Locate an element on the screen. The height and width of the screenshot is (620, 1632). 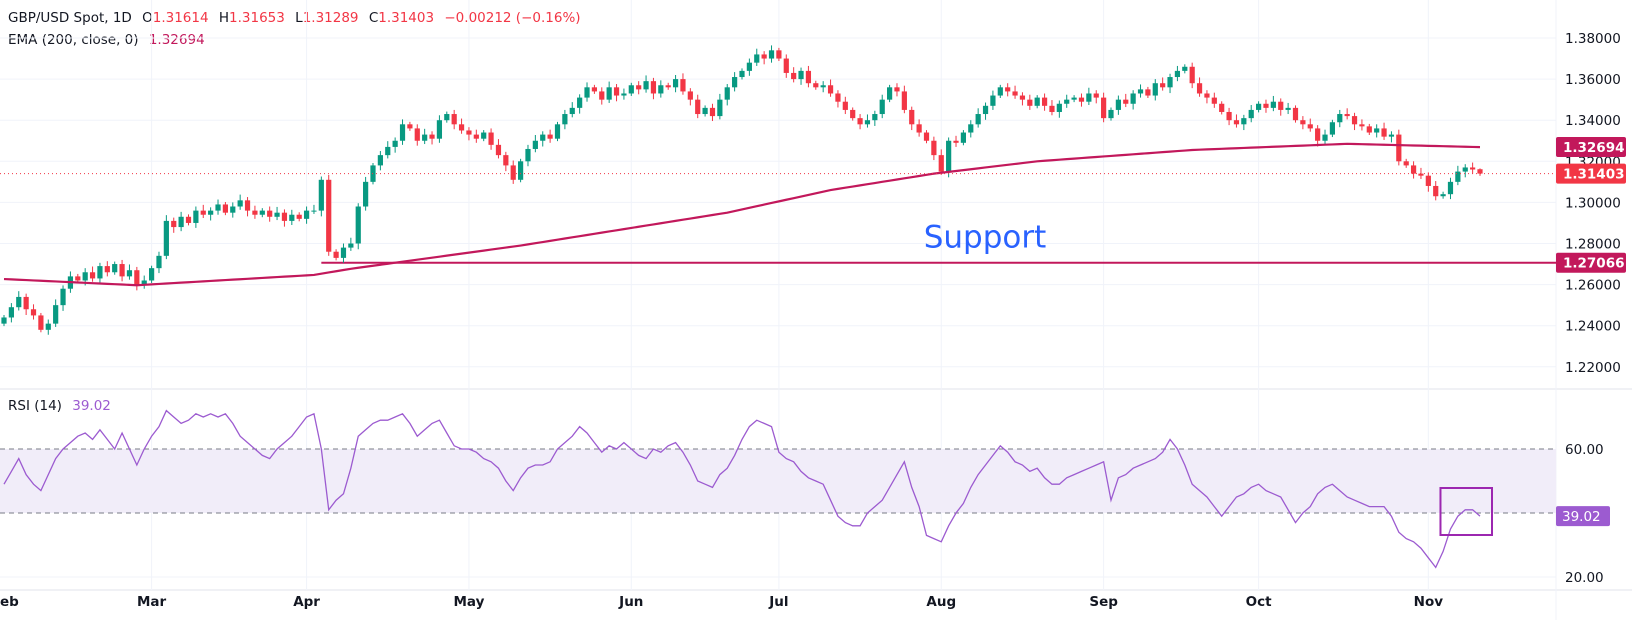
price-label-last is located at coordinates (1591, 173).